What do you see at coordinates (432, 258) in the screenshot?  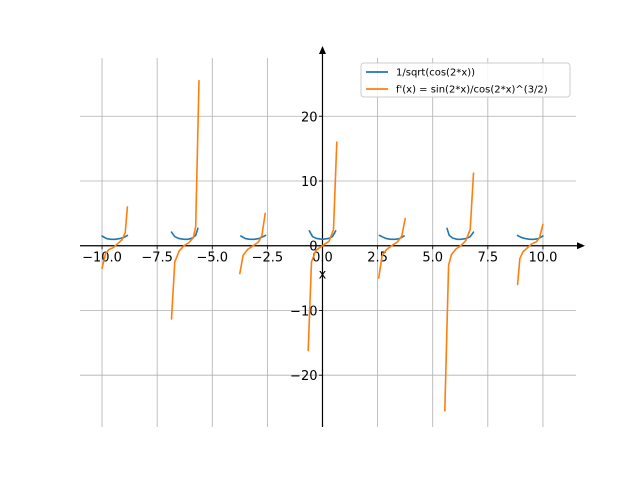 I see `x-tick-label: 5.0` at bounding box center [432, 258].